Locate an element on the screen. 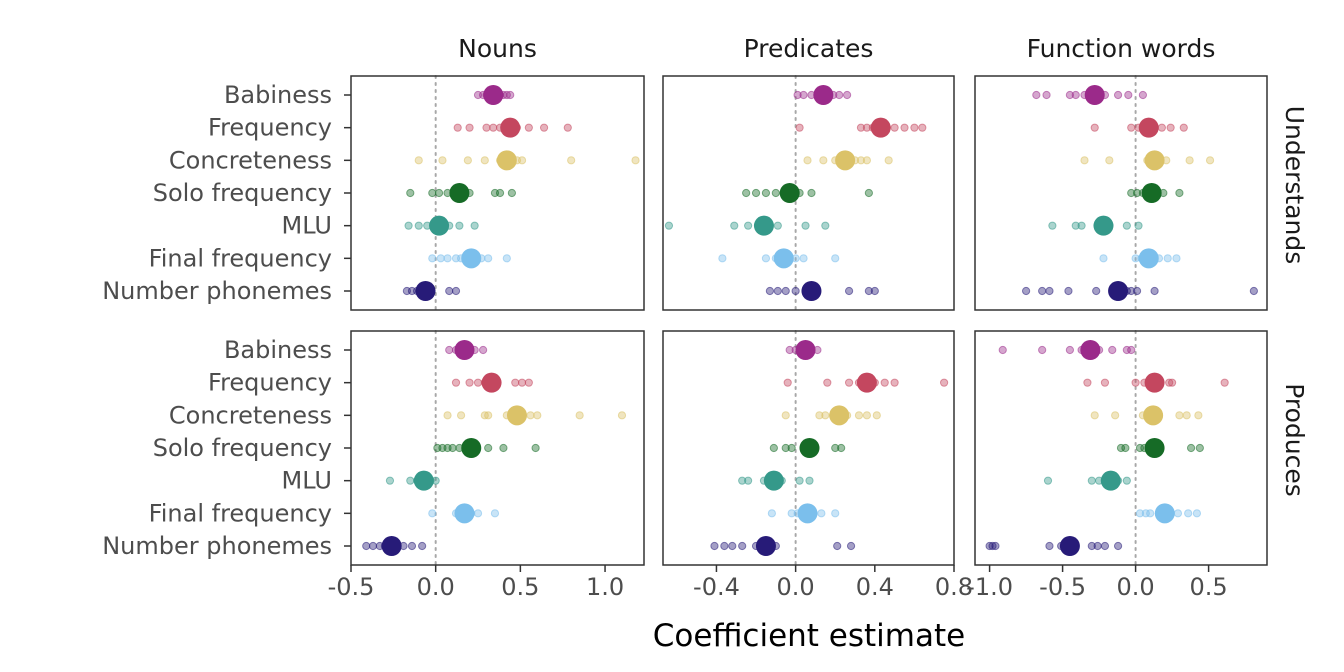 The width and height of the screenshot is (1344, 672). x-tick-label: 1.0 is located at coordinates (605, 587).